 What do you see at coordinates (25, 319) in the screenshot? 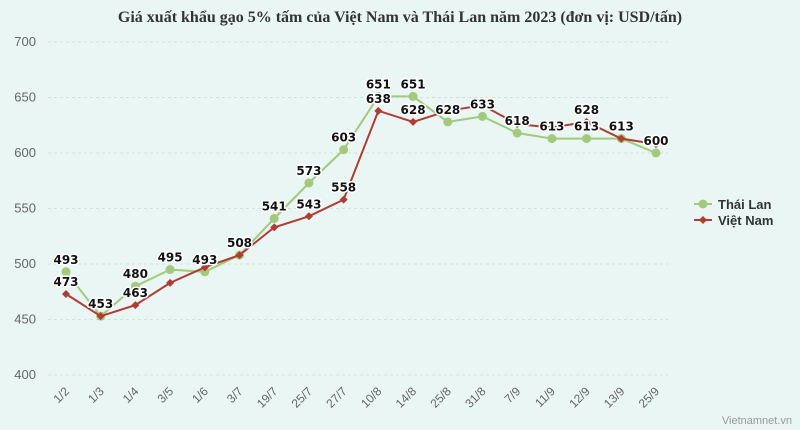
I see `y-tick-label: 450` at bounding box center [25, 319].